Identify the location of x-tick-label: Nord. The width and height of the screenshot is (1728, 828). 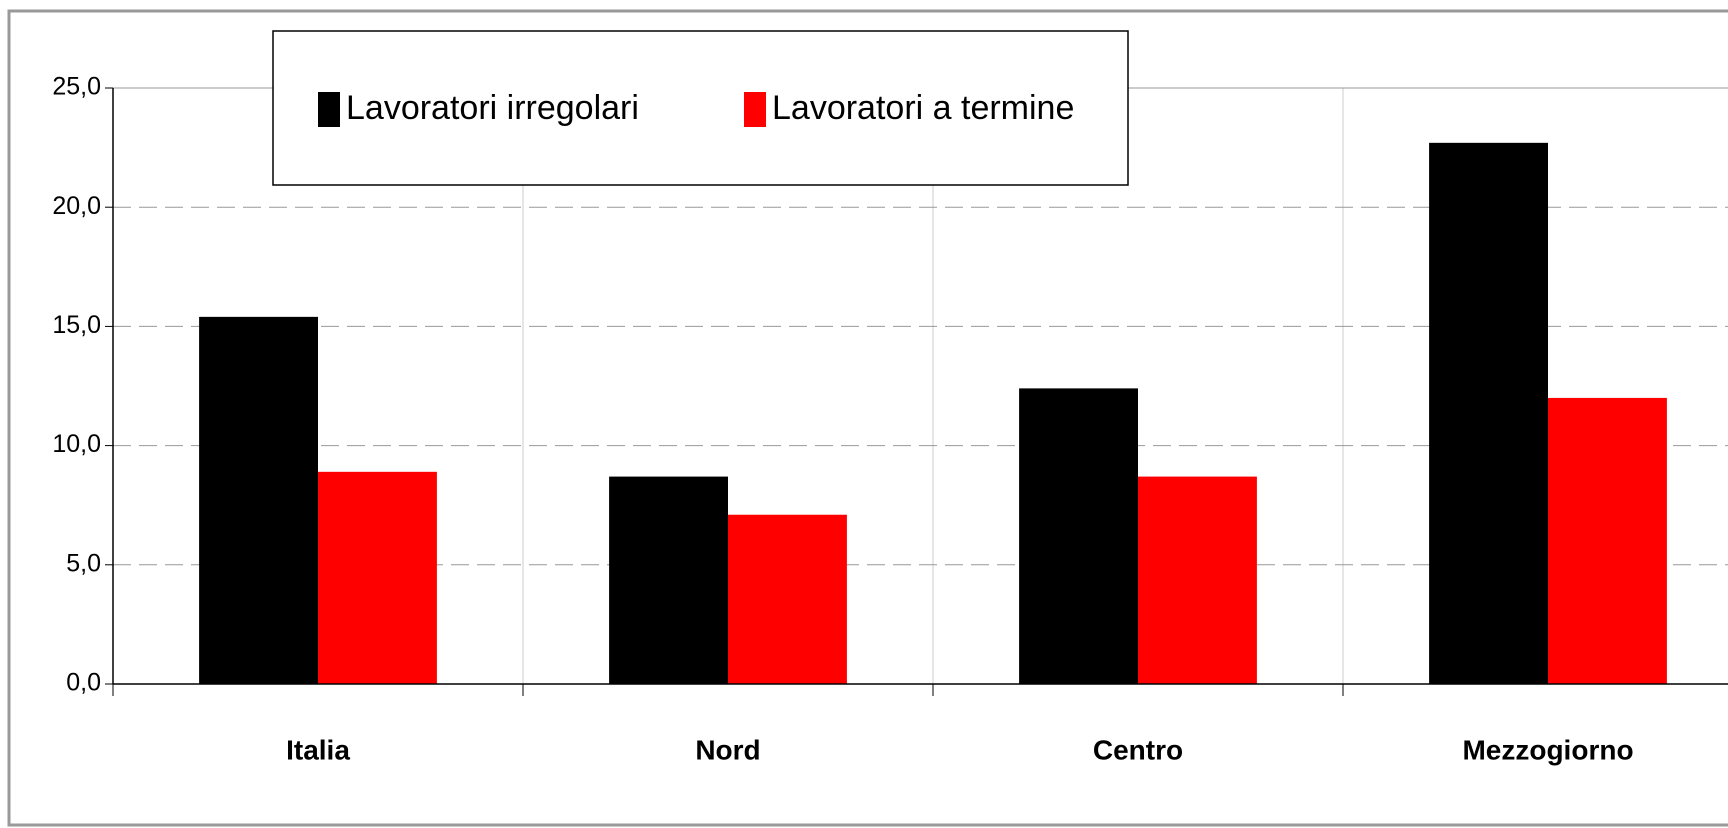
(727, 749).